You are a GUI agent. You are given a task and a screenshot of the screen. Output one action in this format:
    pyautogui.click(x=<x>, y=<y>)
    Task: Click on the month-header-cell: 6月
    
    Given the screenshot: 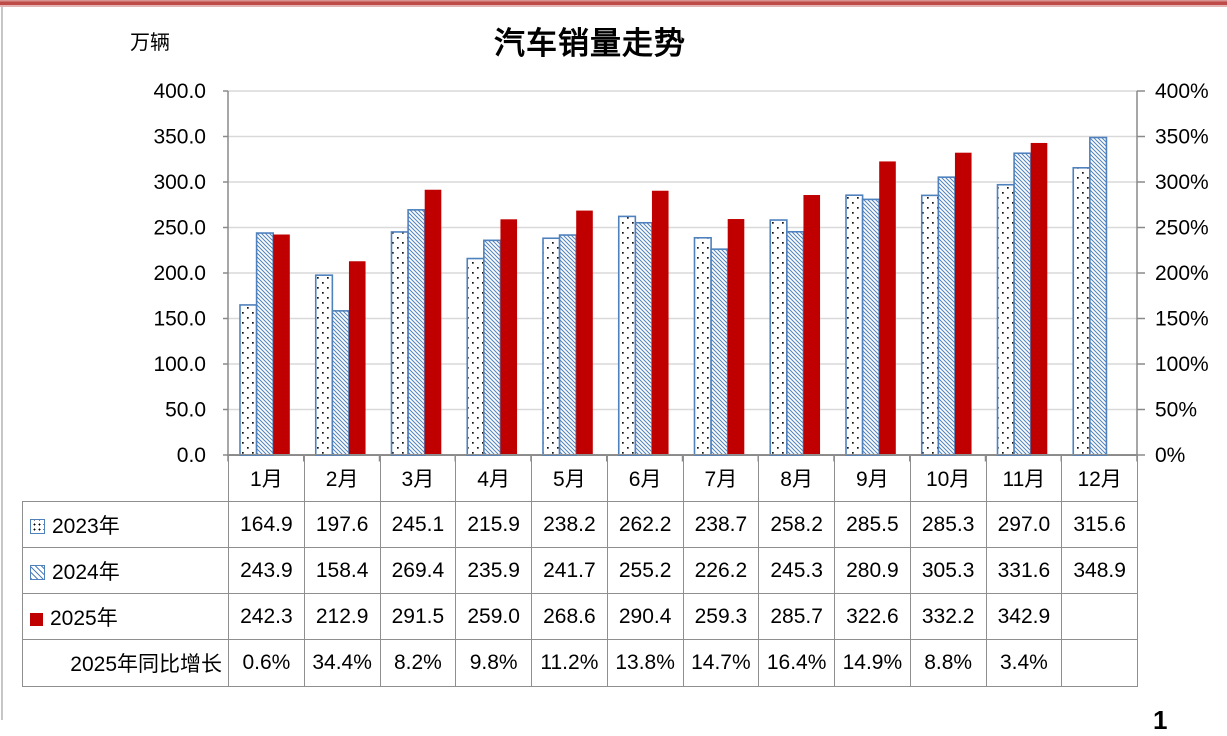 What is the action you would take?
    pyautogui.click(x=645, y=478)
    